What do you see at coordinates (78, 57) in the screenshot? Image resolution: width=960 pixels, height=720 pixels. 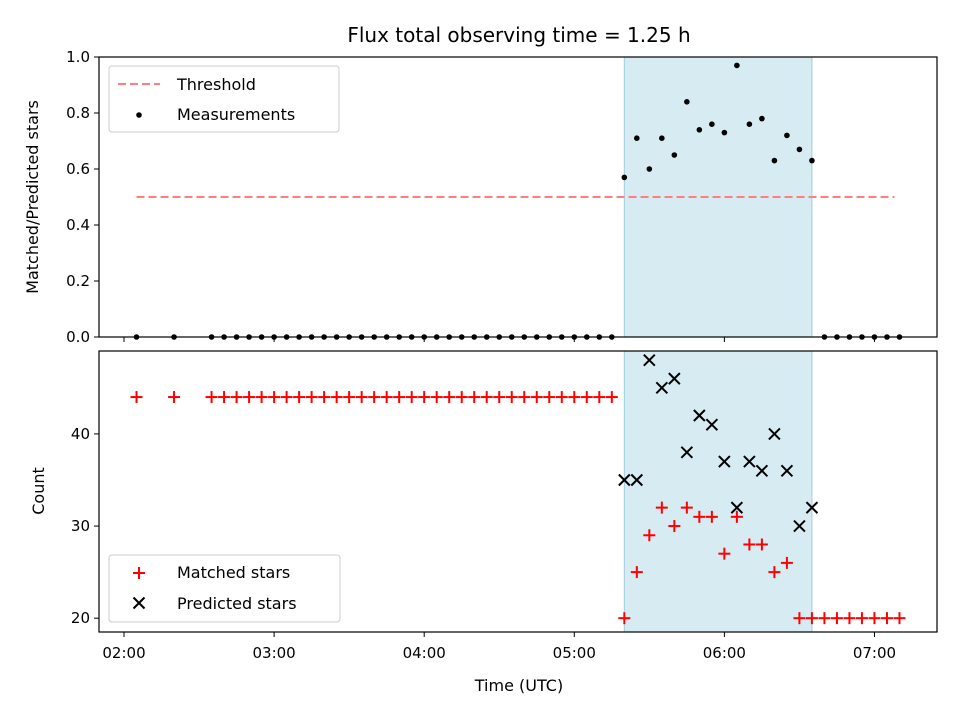 I see `top-y-tick-label: 1.0` at bounding box center [78, 57].